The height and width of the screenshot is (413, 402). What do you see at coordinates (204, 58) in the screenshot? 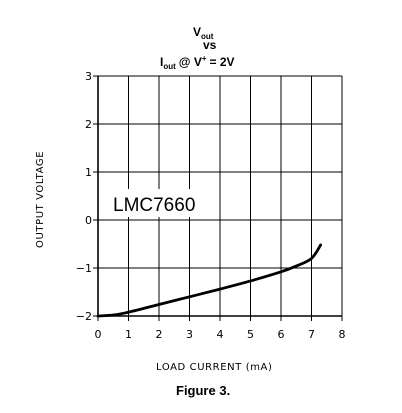
I see `title-sup: +` at bounding box center [204, 58].